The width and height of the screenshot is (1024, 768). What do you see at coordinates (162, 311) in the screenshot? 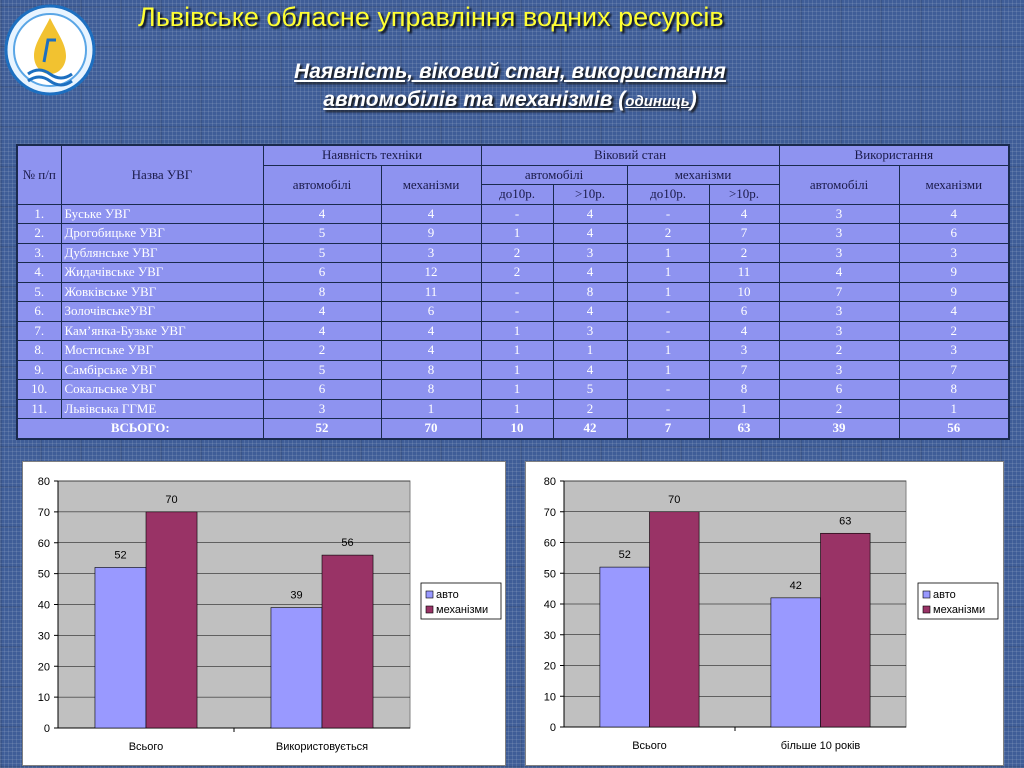
I see `cell-name: ЗолочівськеУВГ` at bounding box center [162, 311].